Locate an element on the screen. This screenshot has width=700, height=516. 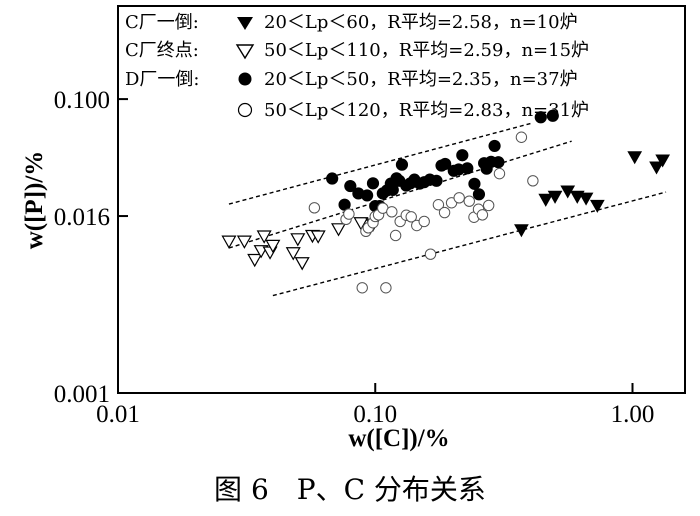
legend-entry-c-first-condition: 20＜Lp＜60，R平均=2.58，n=10炉 is located at coordinates (421, 22).